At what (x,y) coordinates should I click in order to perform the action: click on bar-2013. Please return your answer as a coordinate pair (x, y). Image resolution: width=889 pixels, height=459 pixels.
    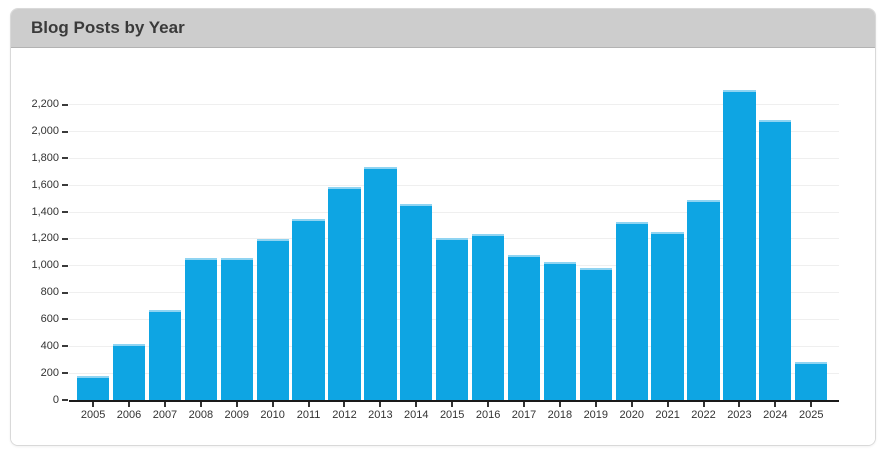
    Looking at the image, I should click on (380, 283).